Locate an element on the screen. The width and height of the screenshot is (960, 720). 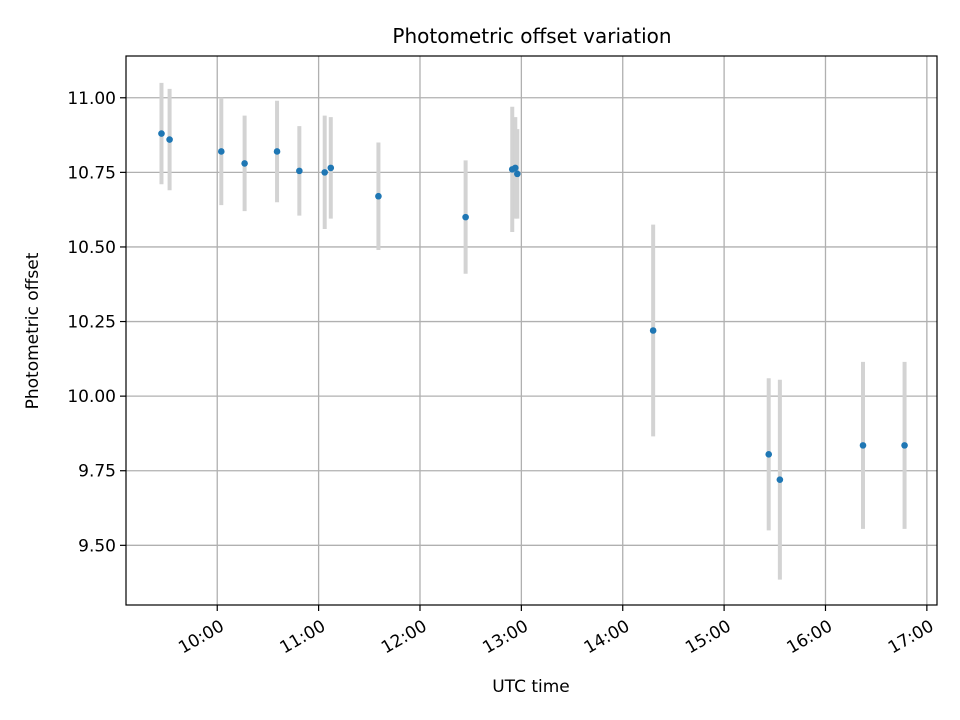
y-tick-label: 9.50 is located at coordinates (97, 546).